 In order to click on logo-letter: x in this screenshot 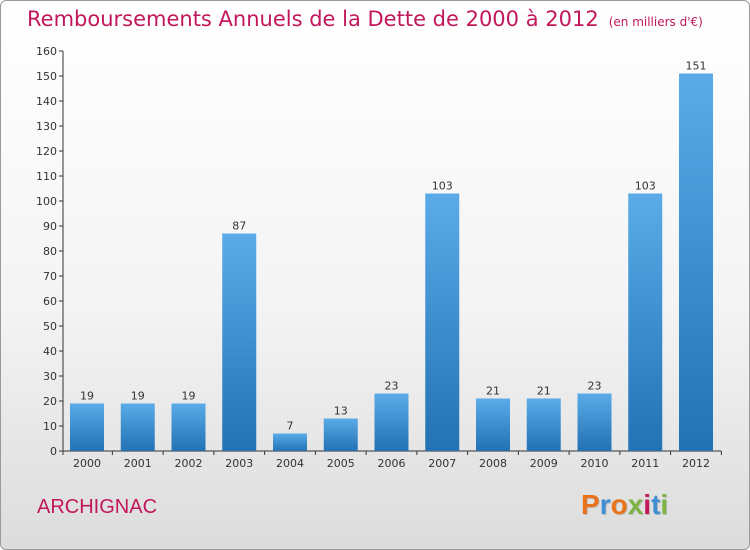, I will do `click(635, 504)`.